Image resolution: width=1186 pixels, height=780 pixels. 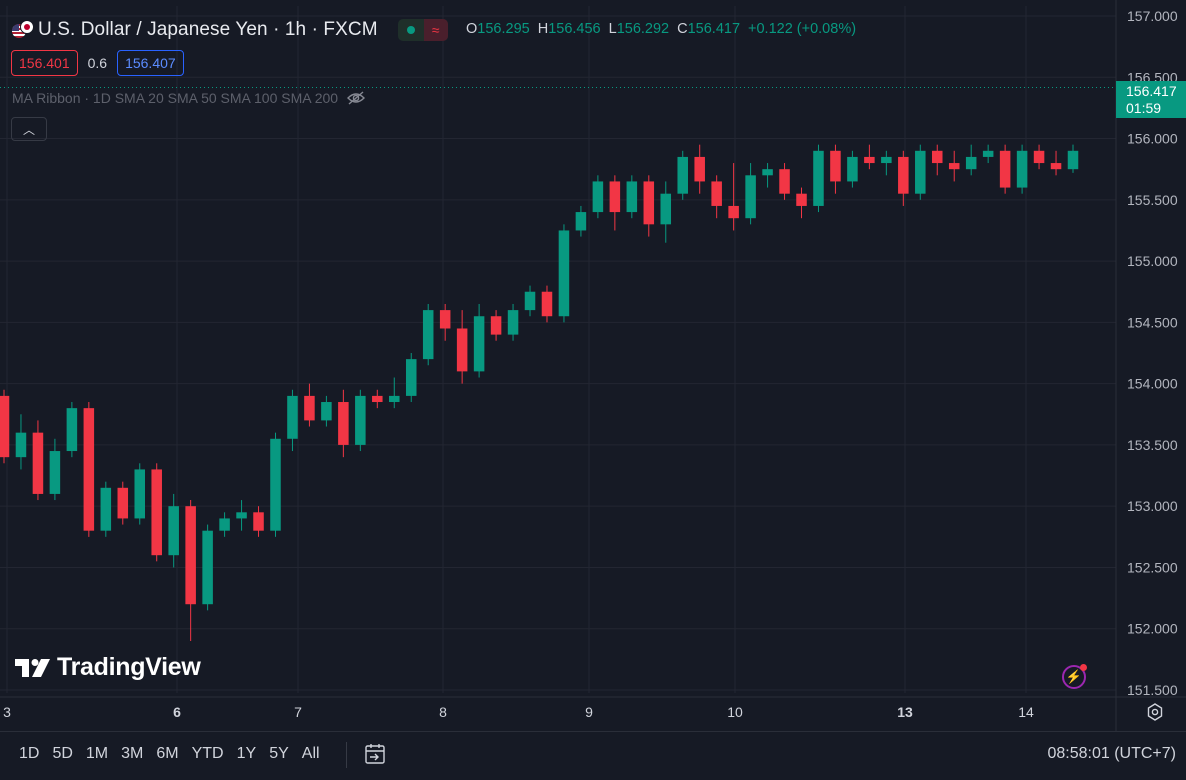 What do you see at coordinates (1151, 91) in the screenshot?
I see `last-price-value: 156.417` at bounding box center [1151, 91].